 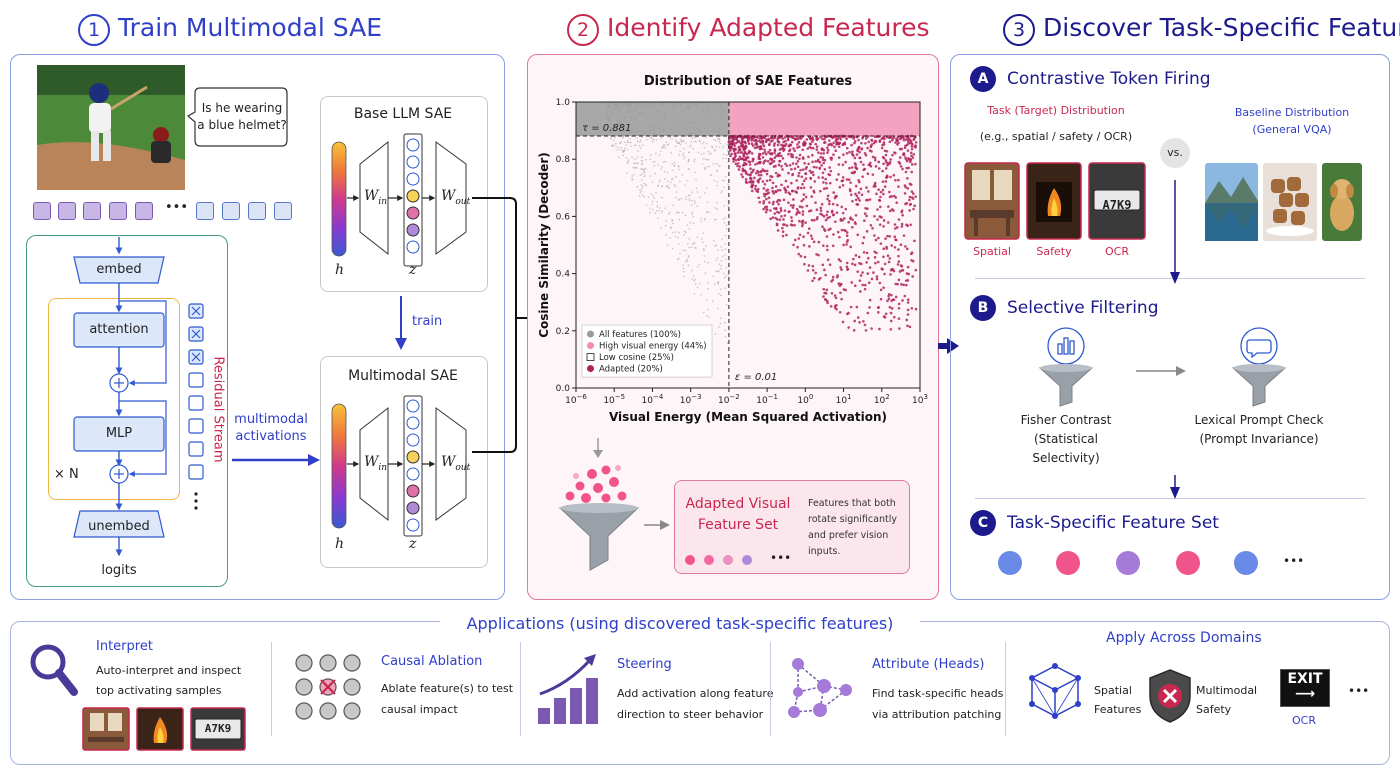 I want to click on tau-label: τ = 0.881, so click(x=606, y=128).